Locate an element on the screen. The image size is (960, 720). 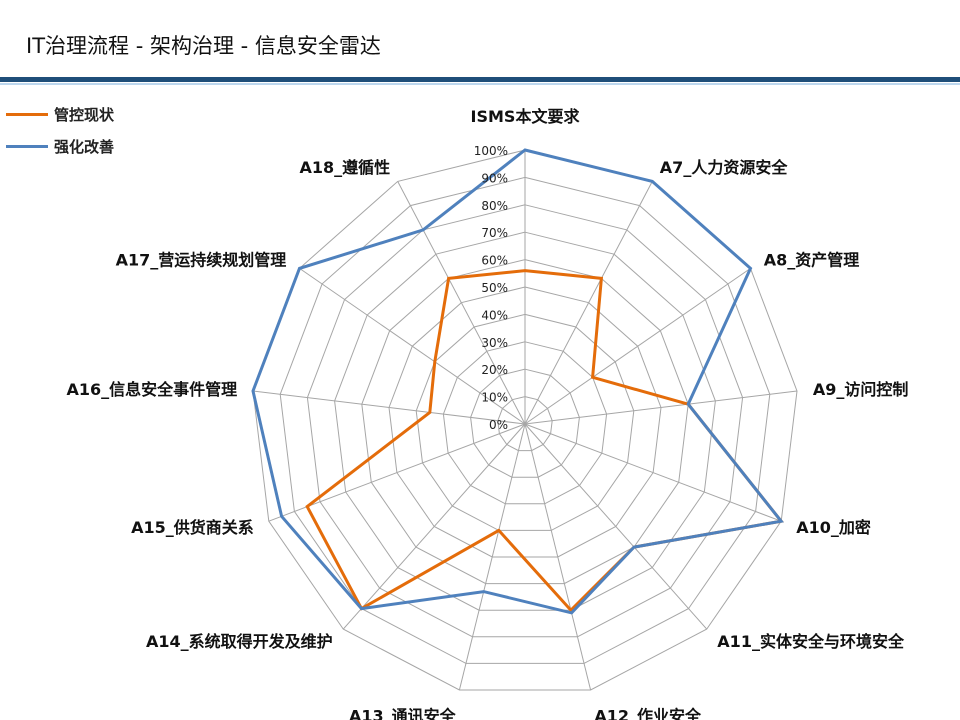
axis-label: A7_人力资源安全 is located at coordinates (724, 167).